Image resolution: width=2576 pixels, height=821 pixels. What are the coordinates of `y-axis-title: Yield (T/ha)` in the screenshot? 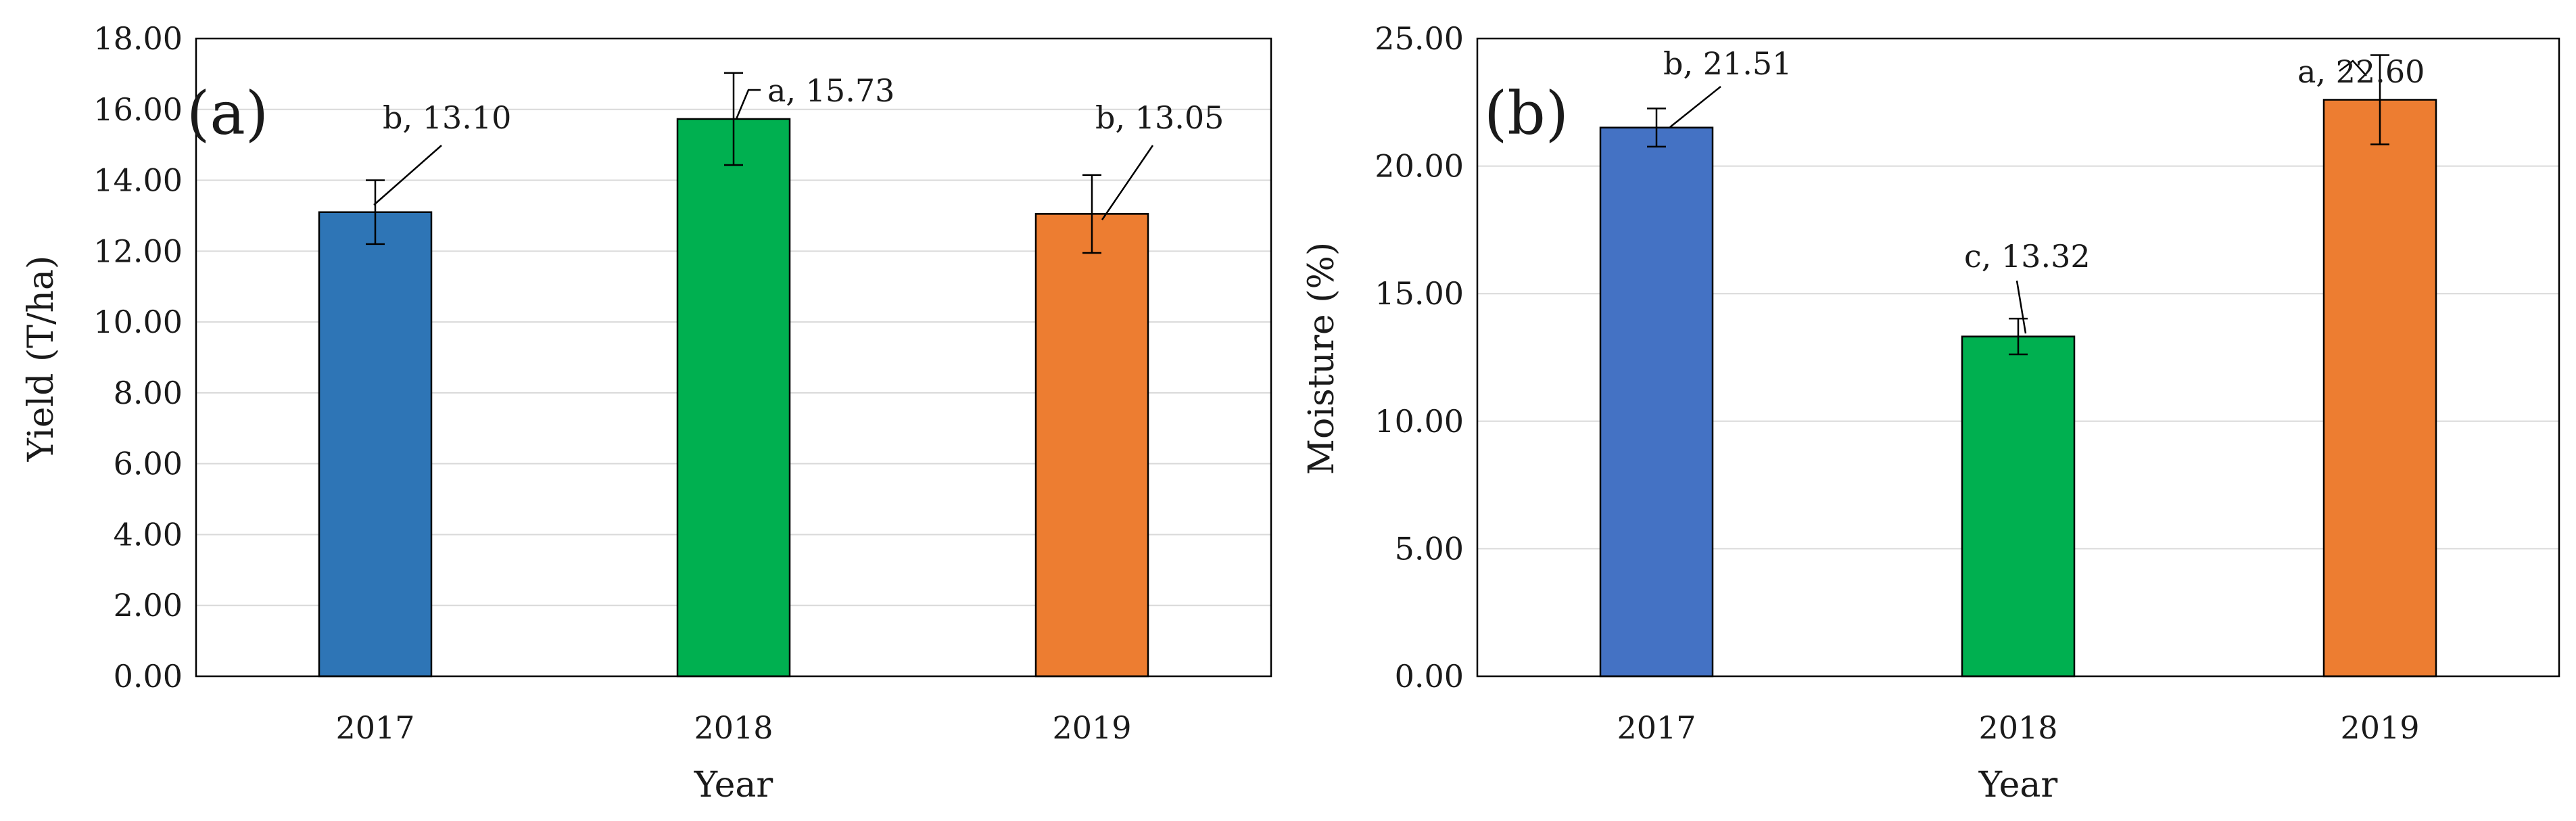 It's located at (41, 359).